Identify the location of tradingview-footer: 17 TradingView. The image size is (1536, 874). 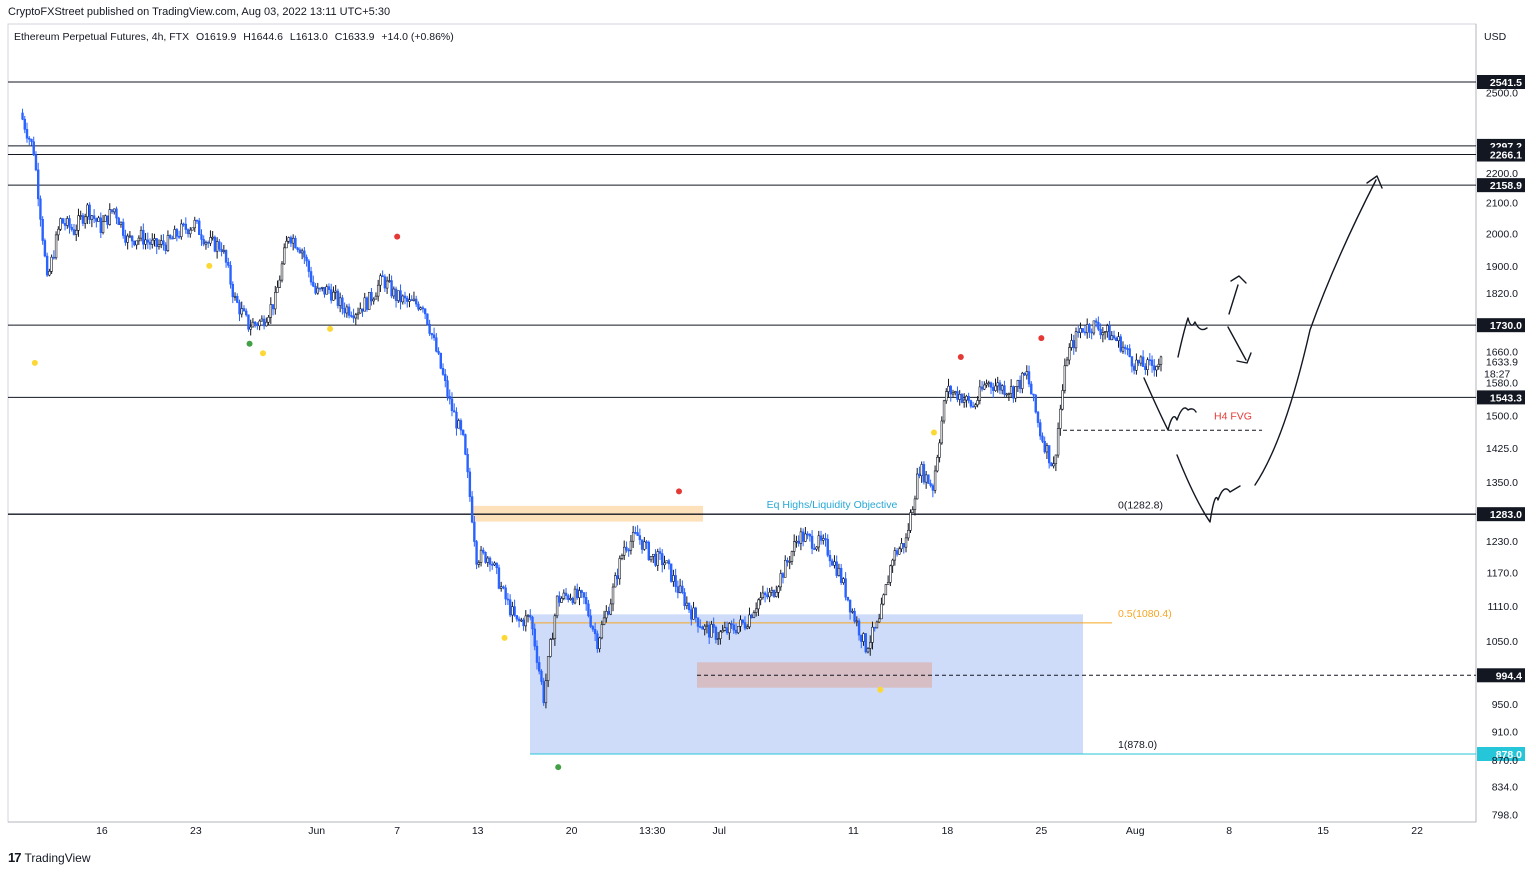
(49, 857).